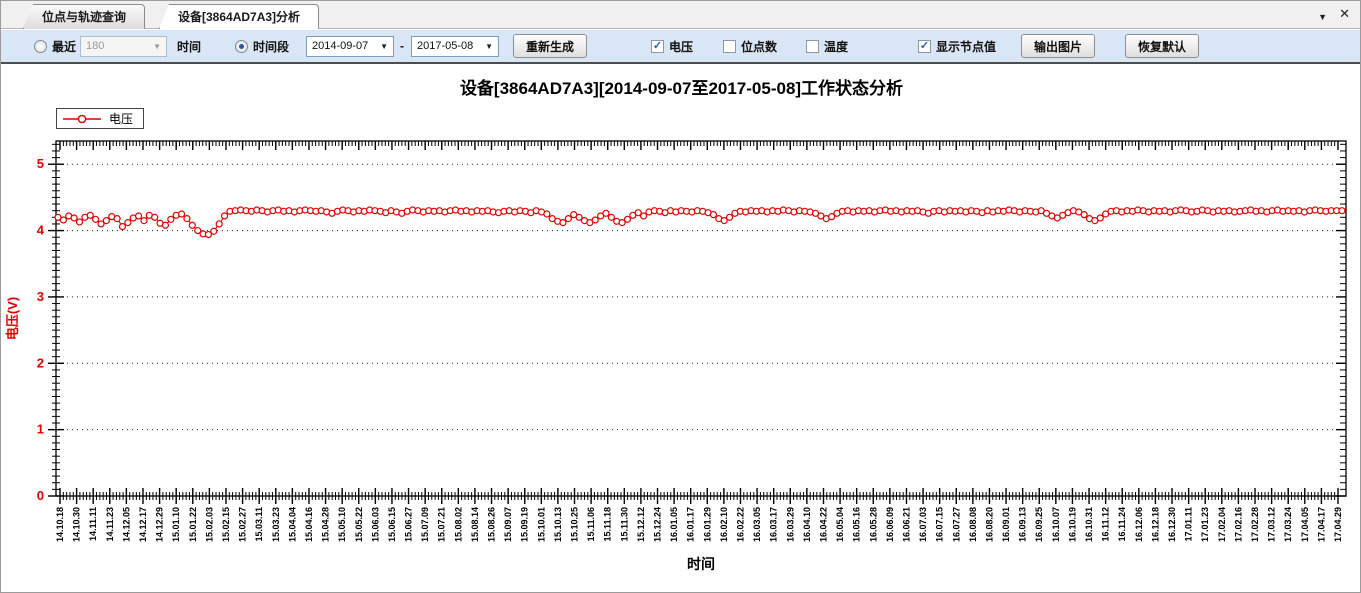 This screenshot has height=593, width=1361. What do you see at coordinates (790, 524) in the screenshot?
I see `svg-text: 16.03.29` at bounding box center [790, 524].